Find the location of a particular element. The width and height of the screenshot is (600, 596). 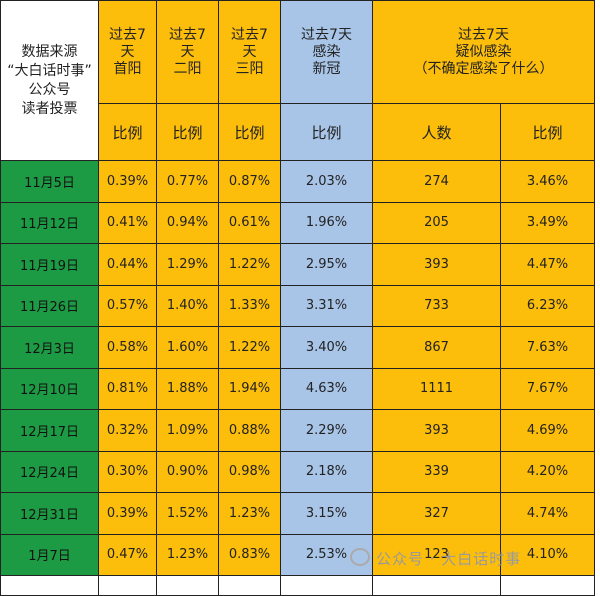

table-row: 11月26日 0.57% 1.40% 1.33% 3.31% 733 6.23% is located at coordinates (297, 305).